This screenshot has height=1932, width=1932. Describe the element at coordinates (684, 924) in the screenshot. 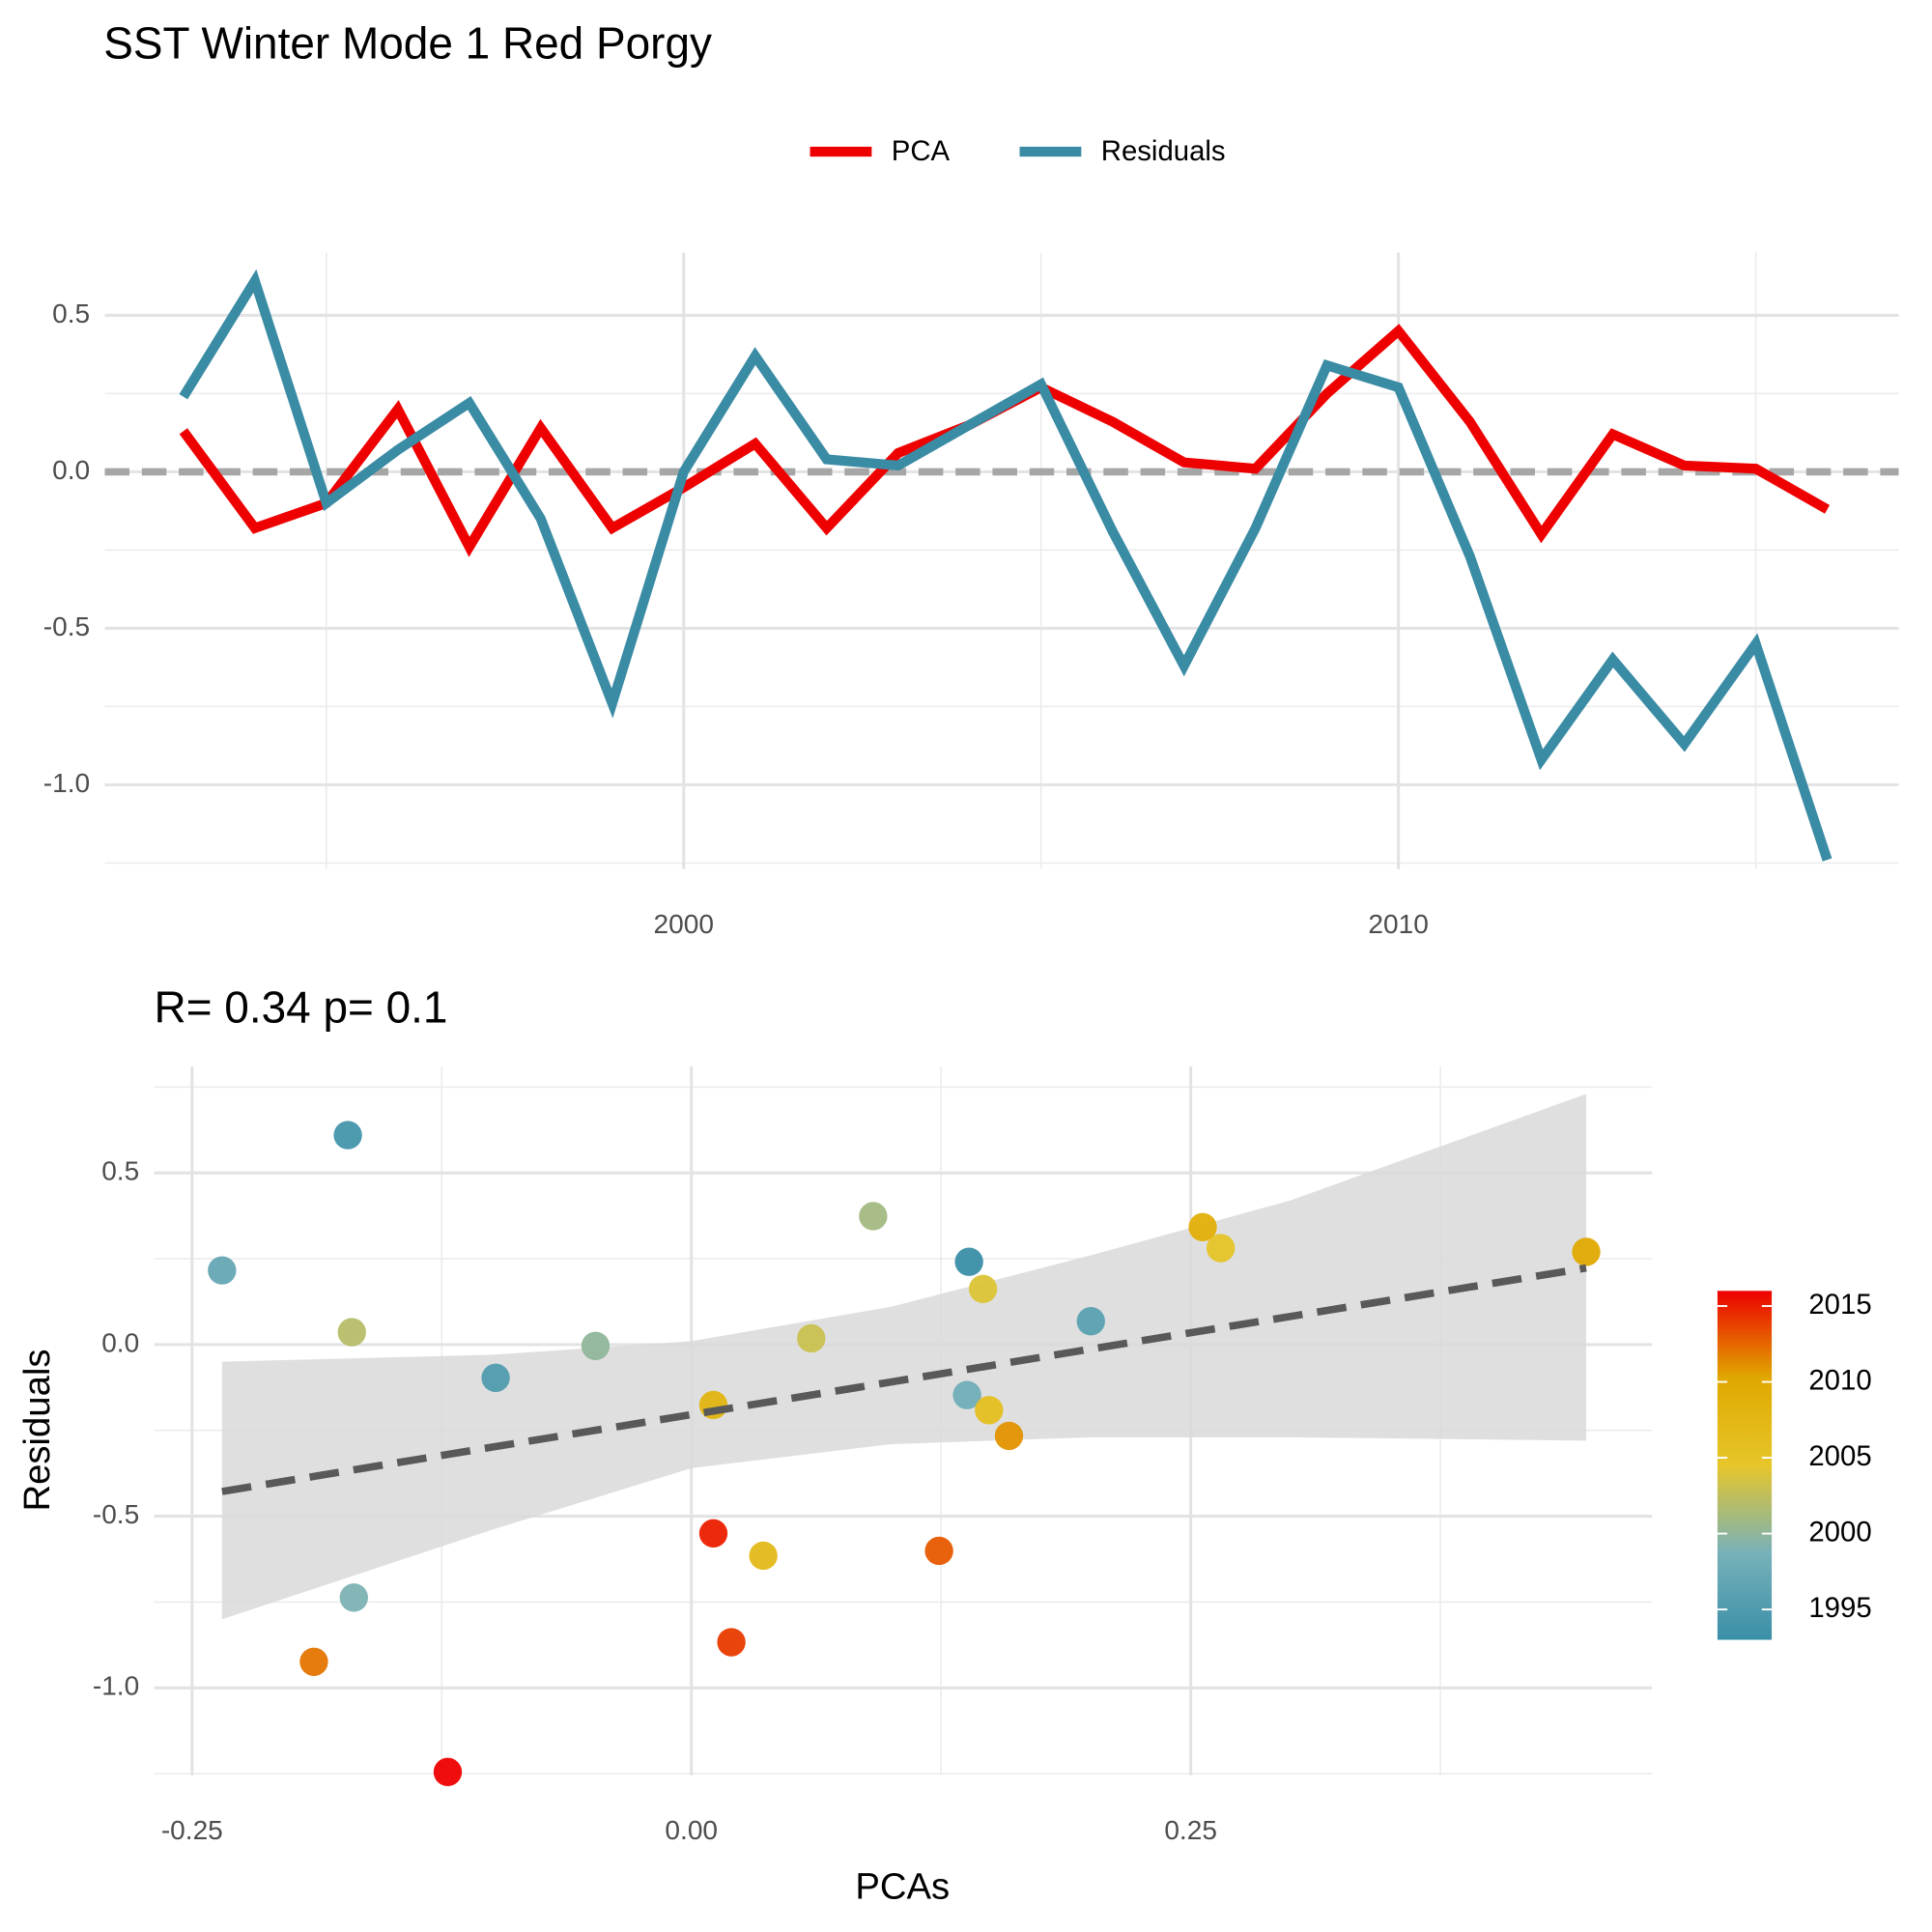

I see `x-tick-label: 2000` at that location.